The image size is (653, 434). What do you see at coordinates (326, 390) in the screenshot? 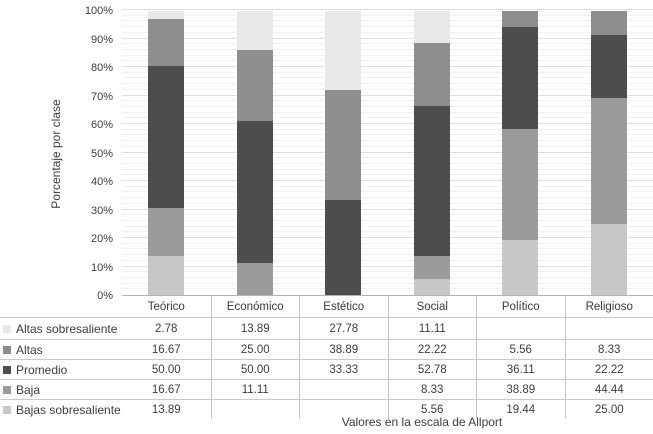
I see `table-row: Baja 16.67 11.11 8.33 38.89 44.44` at bounding box center [326, 390].